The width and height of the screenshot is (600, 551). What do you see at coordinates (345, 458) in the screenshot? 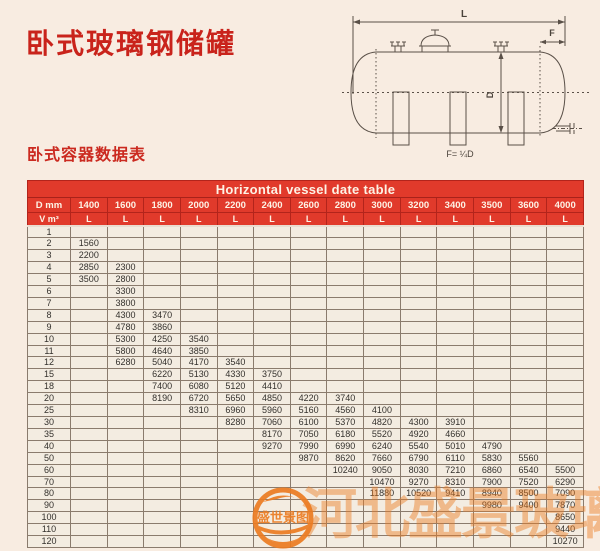
I see `length-cell: 8620` at bounding box center [345, 458].